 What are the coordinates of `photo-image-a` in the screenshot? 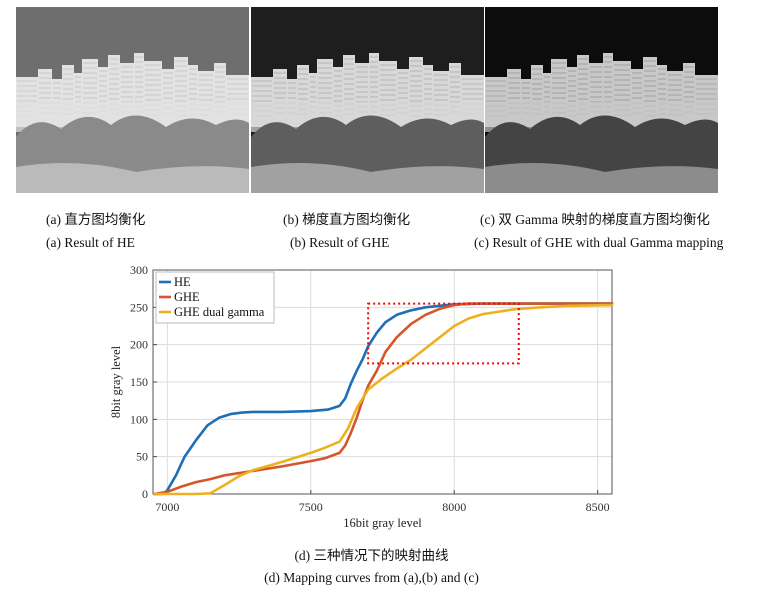 It's located at (132, 100).